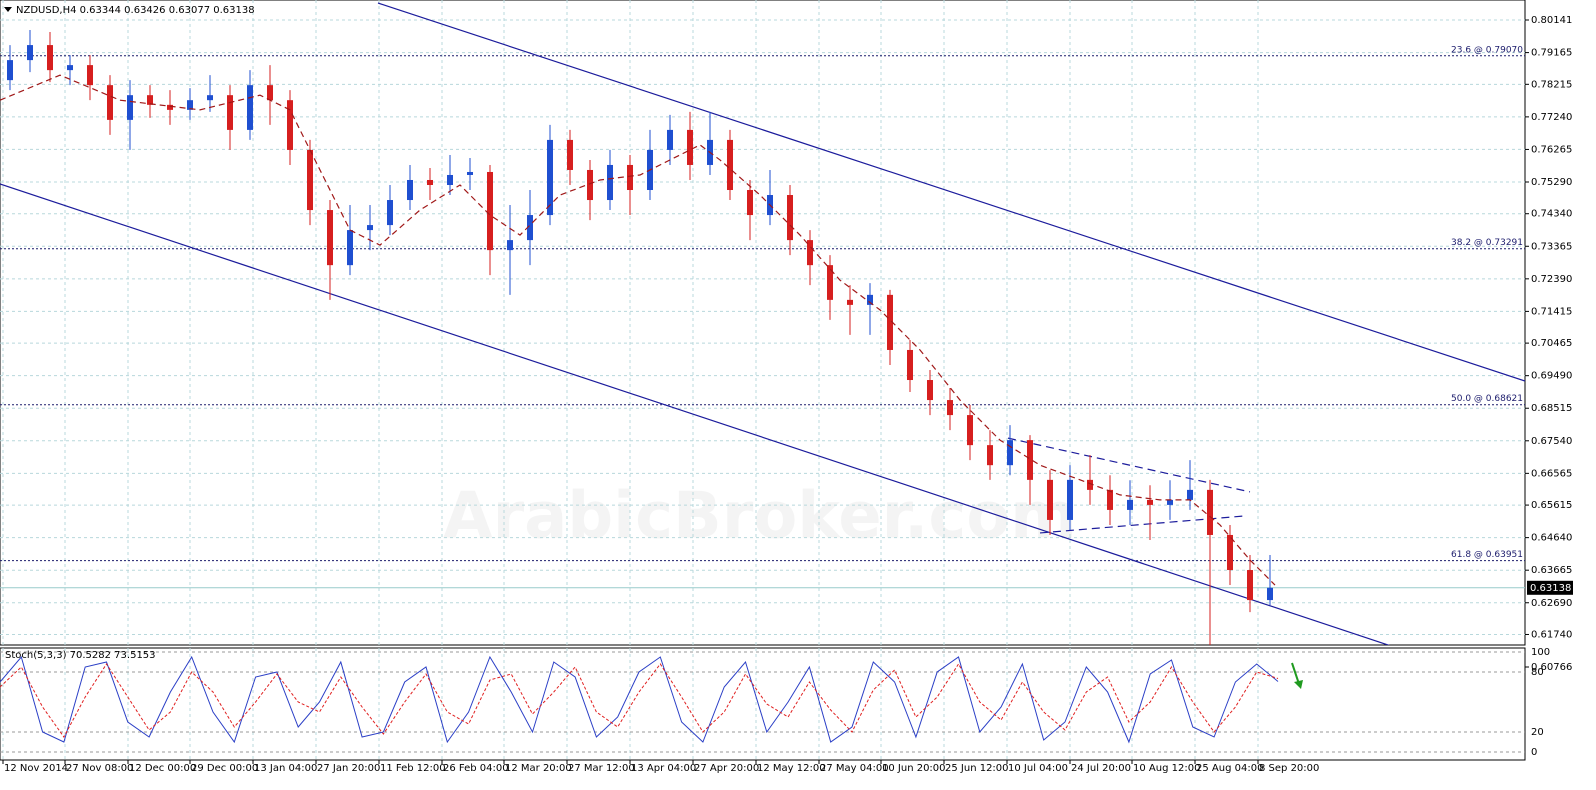 The height and width of the screenshot is (790, 1596). I want to click on y-tick-label: 0.61740, so click(1551, 634).